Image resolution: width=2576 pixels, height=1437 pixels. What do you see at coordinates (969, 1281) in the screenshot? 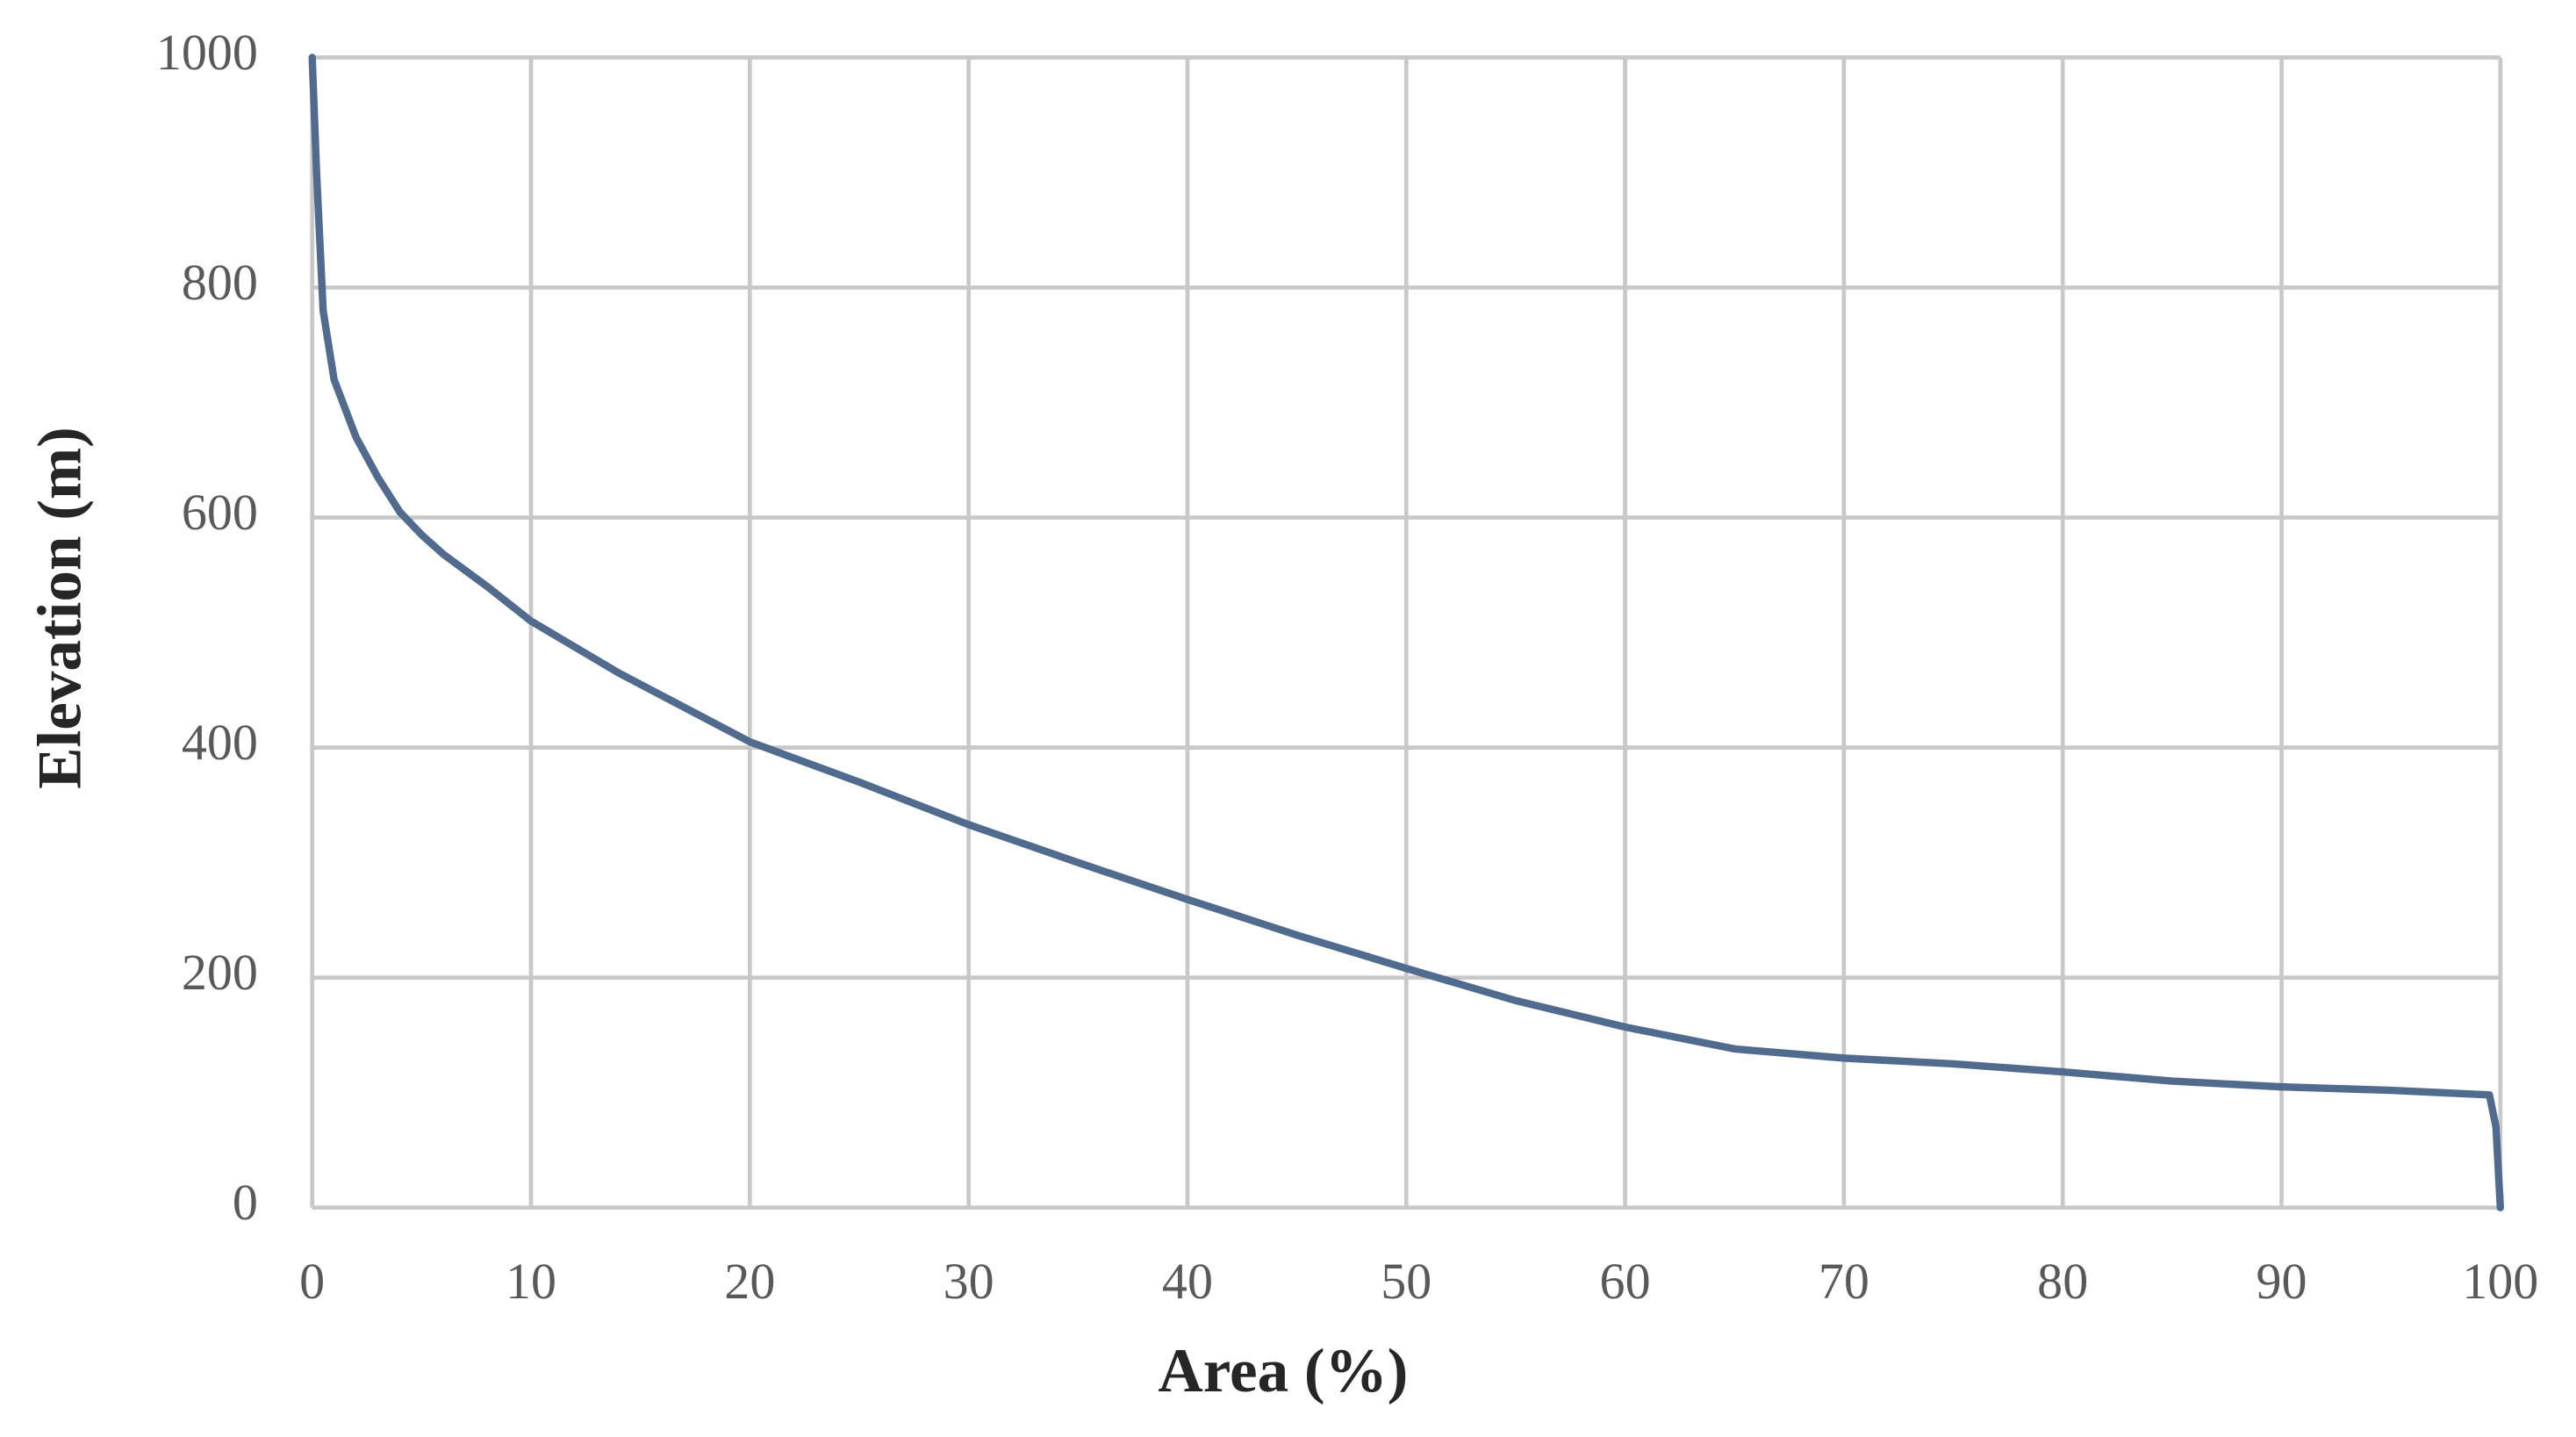
I see `x-tick-label: 30` at bounding box center [969, 1281].